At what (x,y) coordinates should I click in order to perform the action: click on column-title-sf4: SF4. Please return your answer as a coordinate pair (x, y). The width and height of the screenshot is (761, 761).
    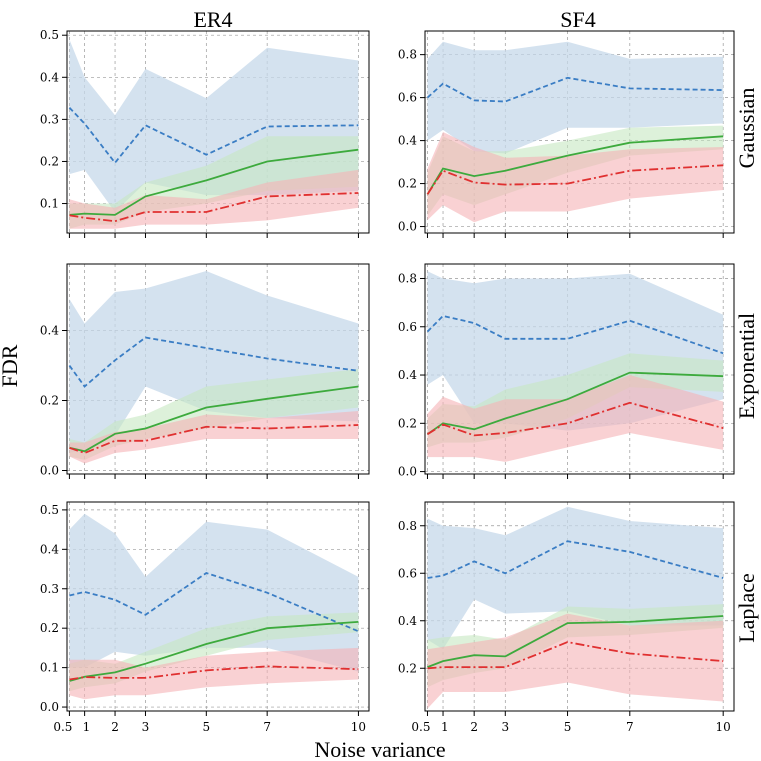
    Looking at the image, I should click on (577, 19).